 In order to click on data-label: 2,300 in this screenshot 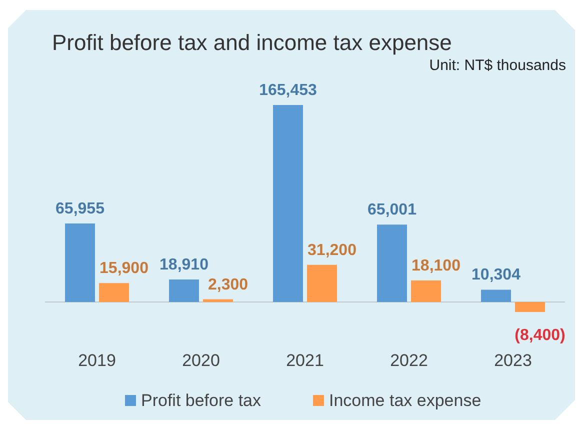, I will do `click(228, 285)`.